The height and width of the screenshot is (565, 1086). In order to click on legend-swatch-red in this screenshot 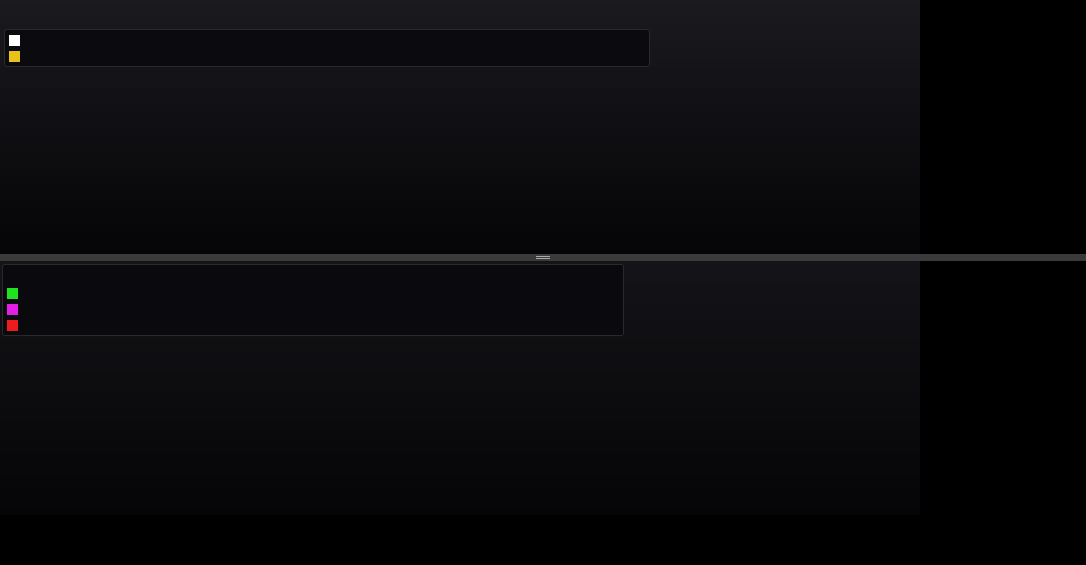, I will do `click(12, 325)`.